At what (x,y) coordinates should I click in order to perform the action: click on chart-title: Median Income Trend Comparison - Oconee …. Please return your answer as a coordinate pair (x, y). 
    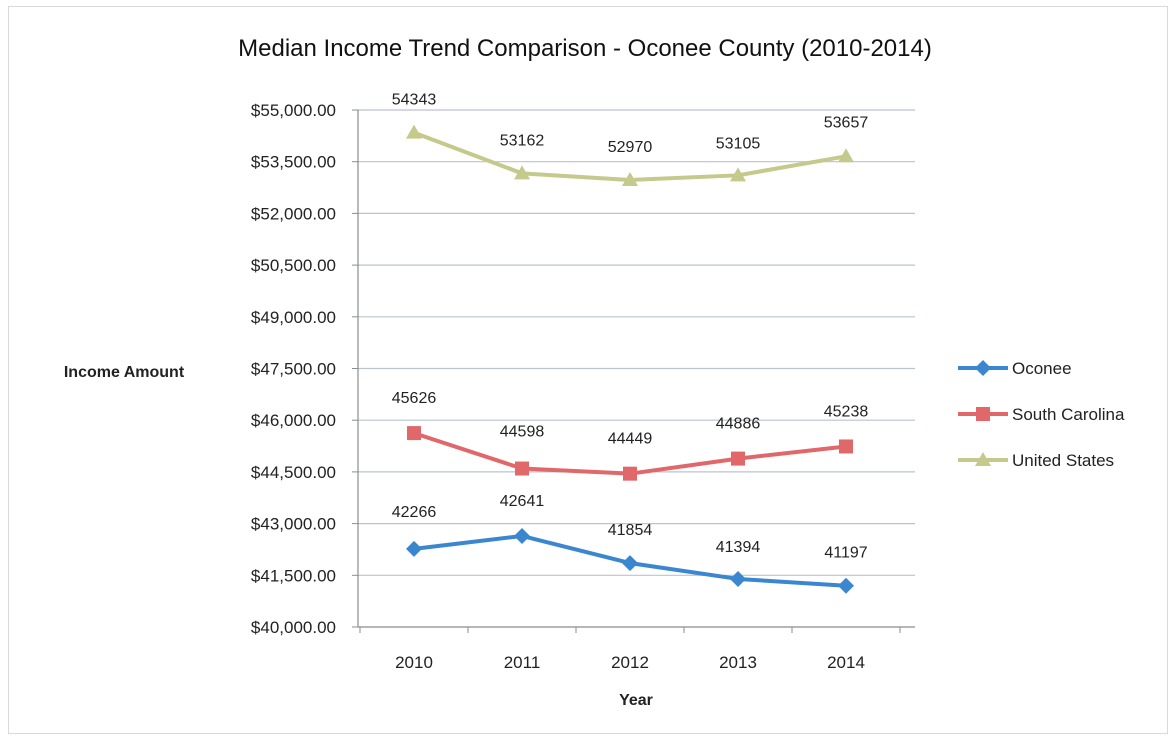
    Looking at the image, I should click on (585, 48).